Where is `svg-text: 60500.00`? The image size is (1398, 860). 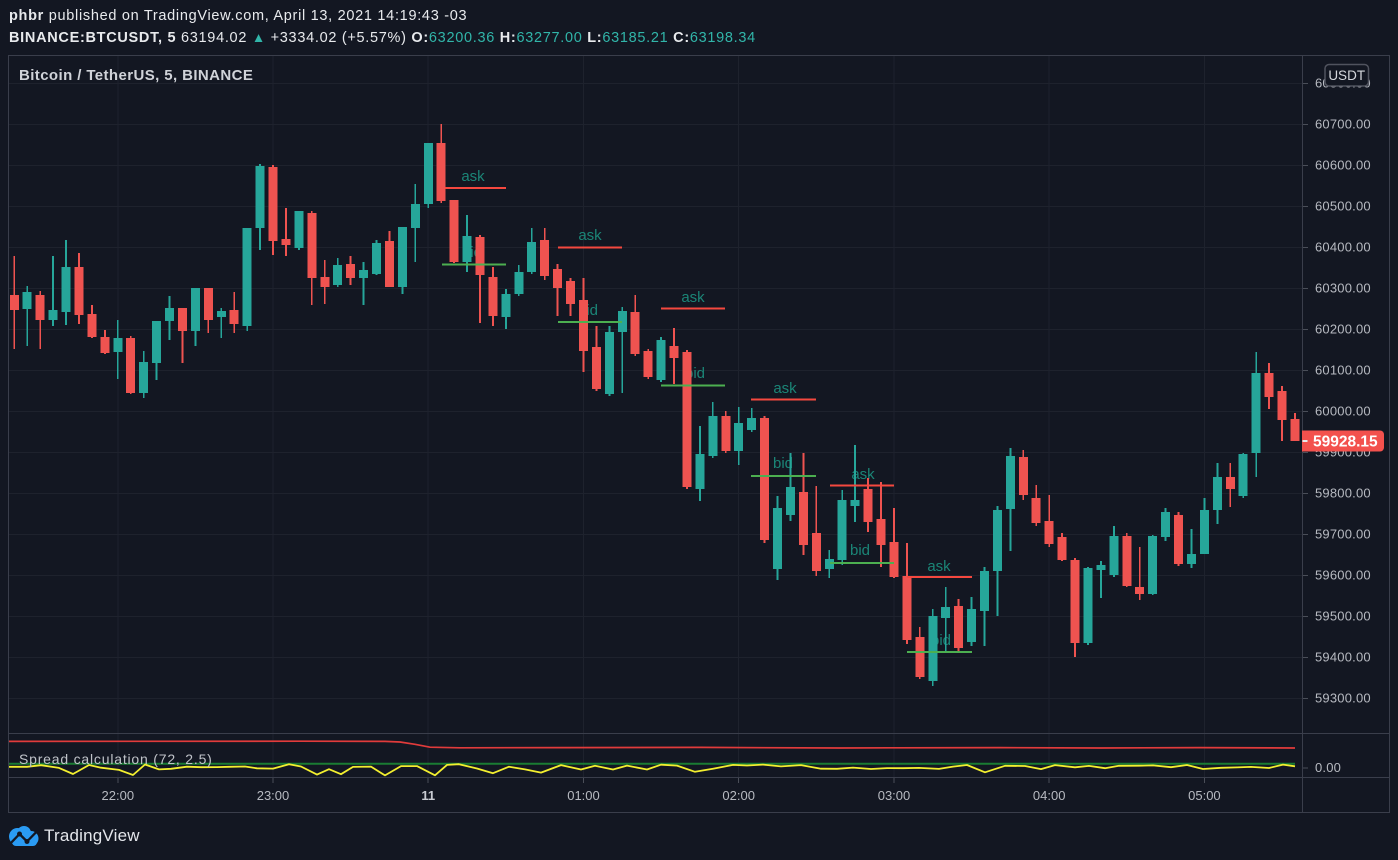
svg-text: 60500.00 is located at coordinates (1343, 206).